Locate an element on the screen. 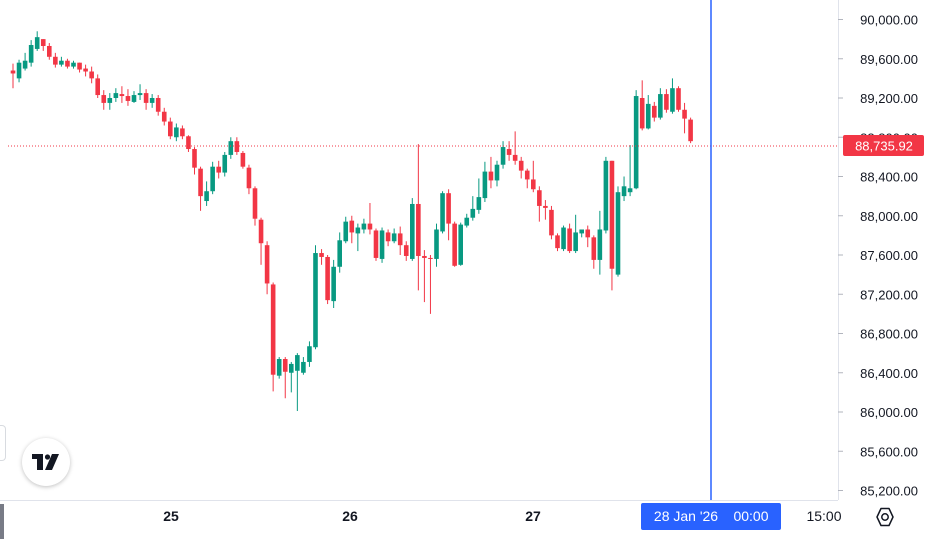  settings-gear-icon is located at coordinates (885, 517).